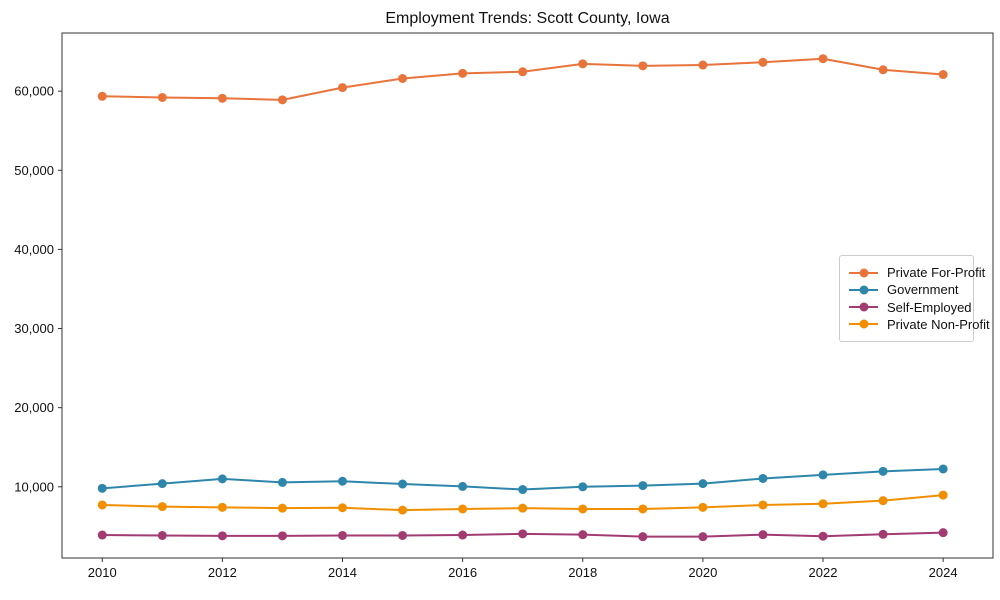 The height and width of the screenshot is (600, 1000). What do you see at coordinates (923, 290) in the screenshot?
I see `legend-label: Government` at bounding box center [923, 290].